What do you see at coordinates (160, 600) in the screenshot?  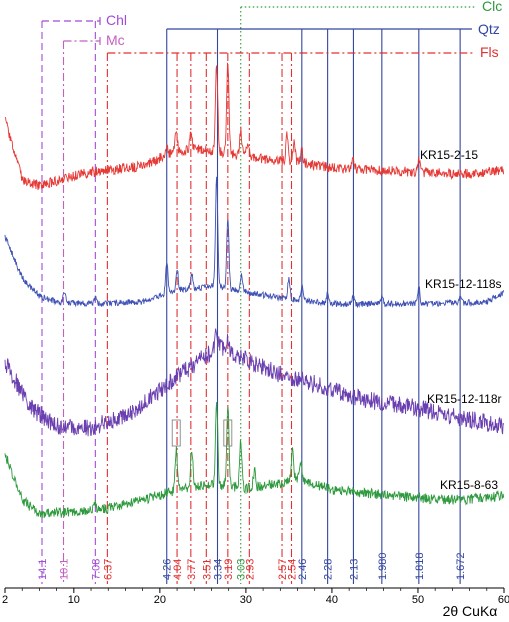 I see `x-tick-label: 20` at bounding box center [160, 600].